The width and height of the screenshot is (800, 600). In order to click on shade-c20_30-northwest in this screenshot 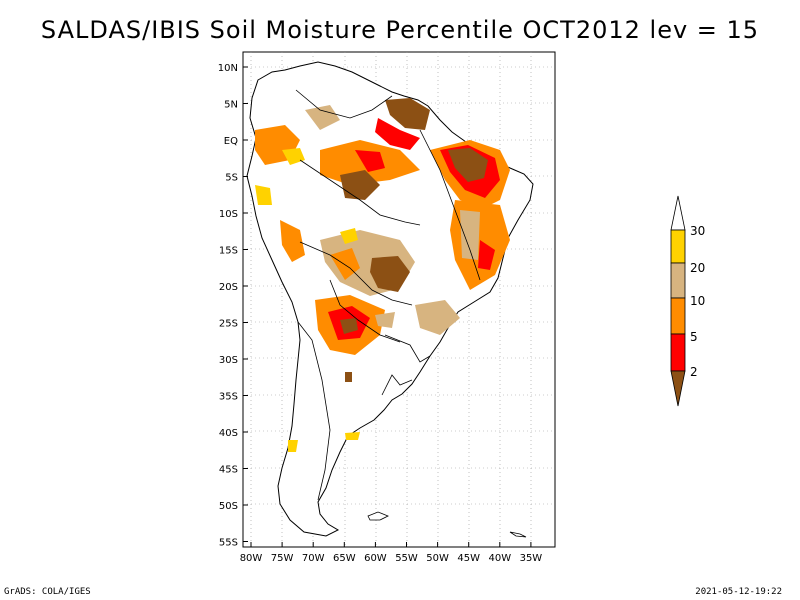, I will do `click(293, 156)`.